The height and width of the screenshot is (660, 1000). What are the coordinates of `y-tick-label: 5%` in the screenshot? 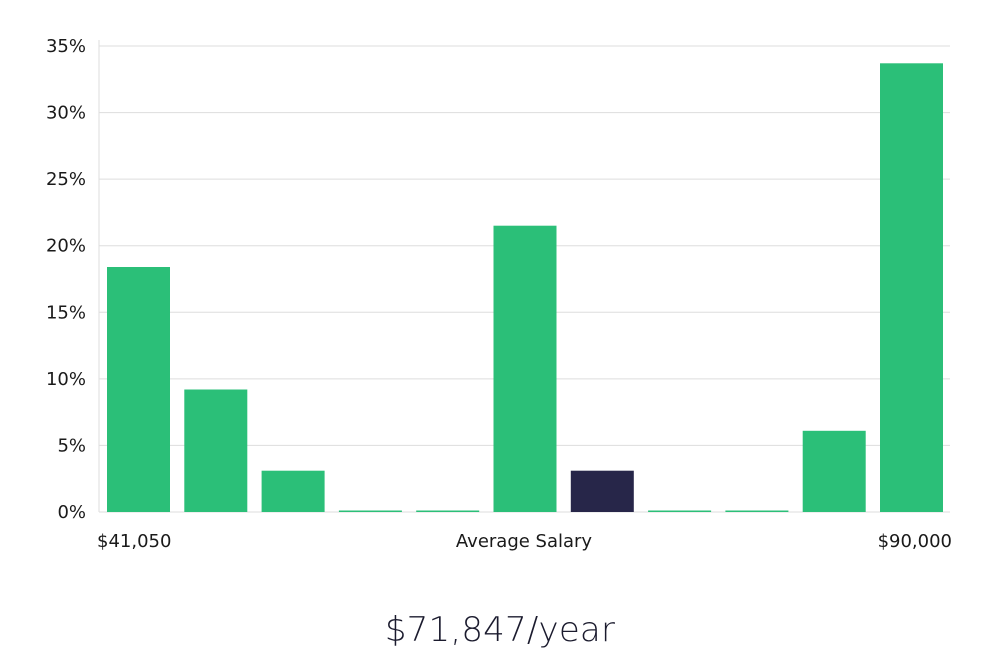 It's located at (71, 445).